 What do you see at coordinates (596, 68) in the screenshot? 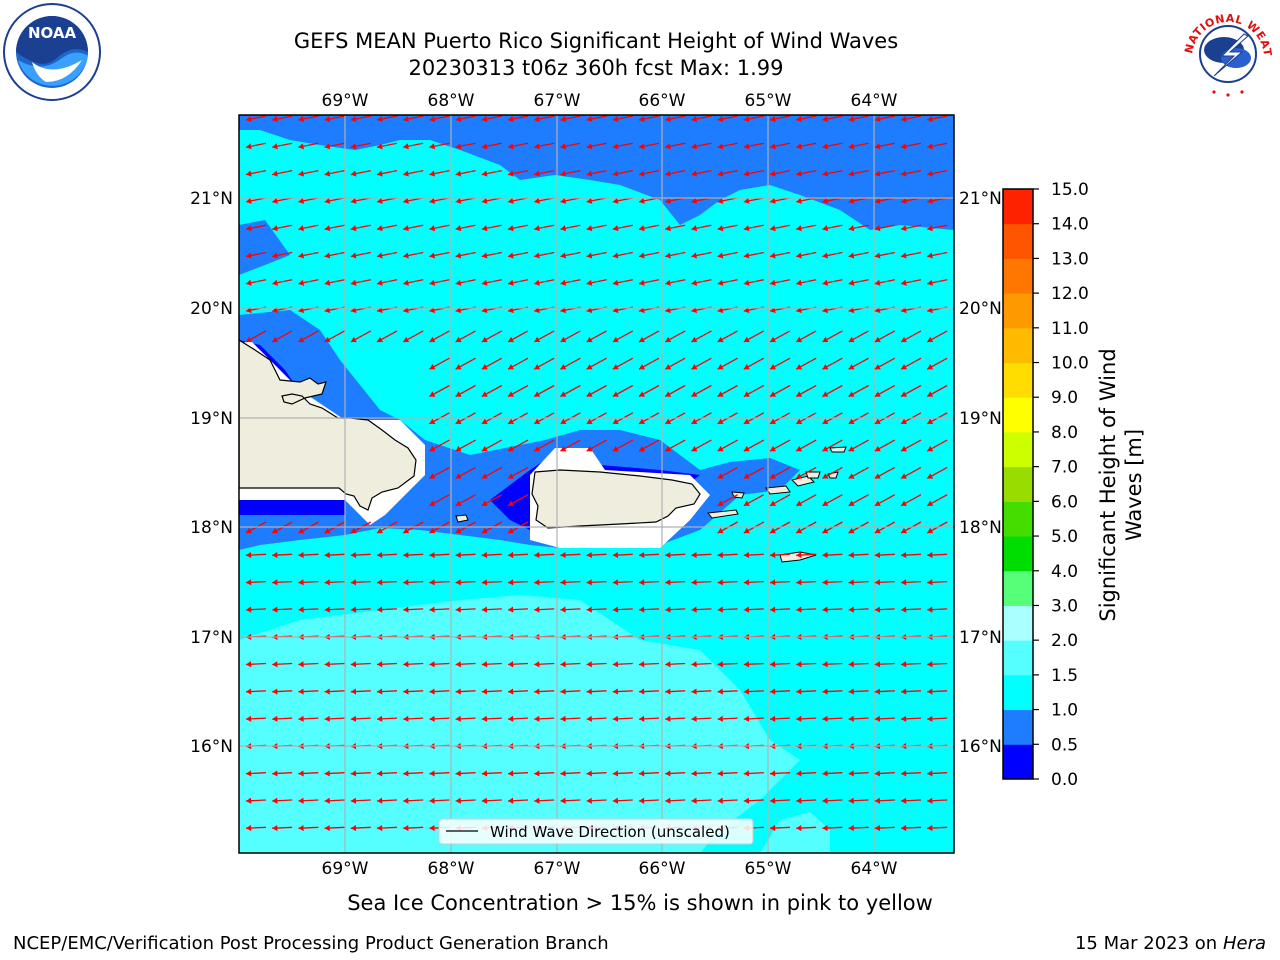
I see `map-title-line2: 20230313 t06z 360h fcst Max: 1.99` at bounding box center [596, 68].